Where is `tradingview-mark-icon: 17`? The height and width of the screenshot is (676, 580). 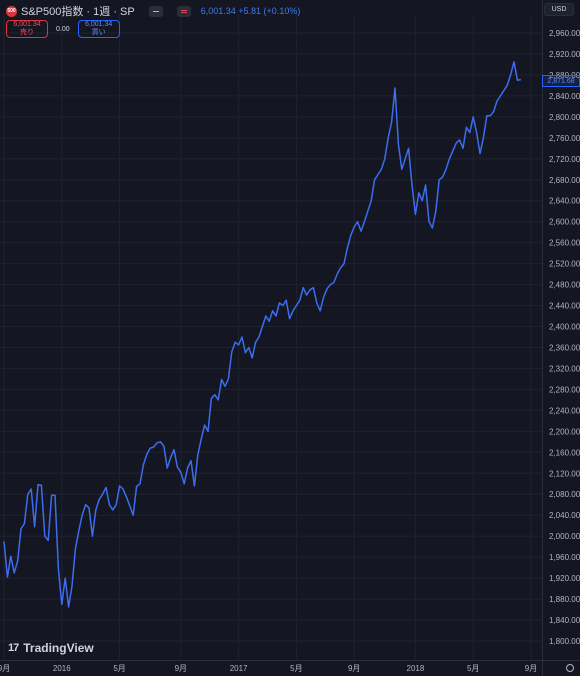 tradingview-mark-icon: 17 is located at coordinates (13, 648).